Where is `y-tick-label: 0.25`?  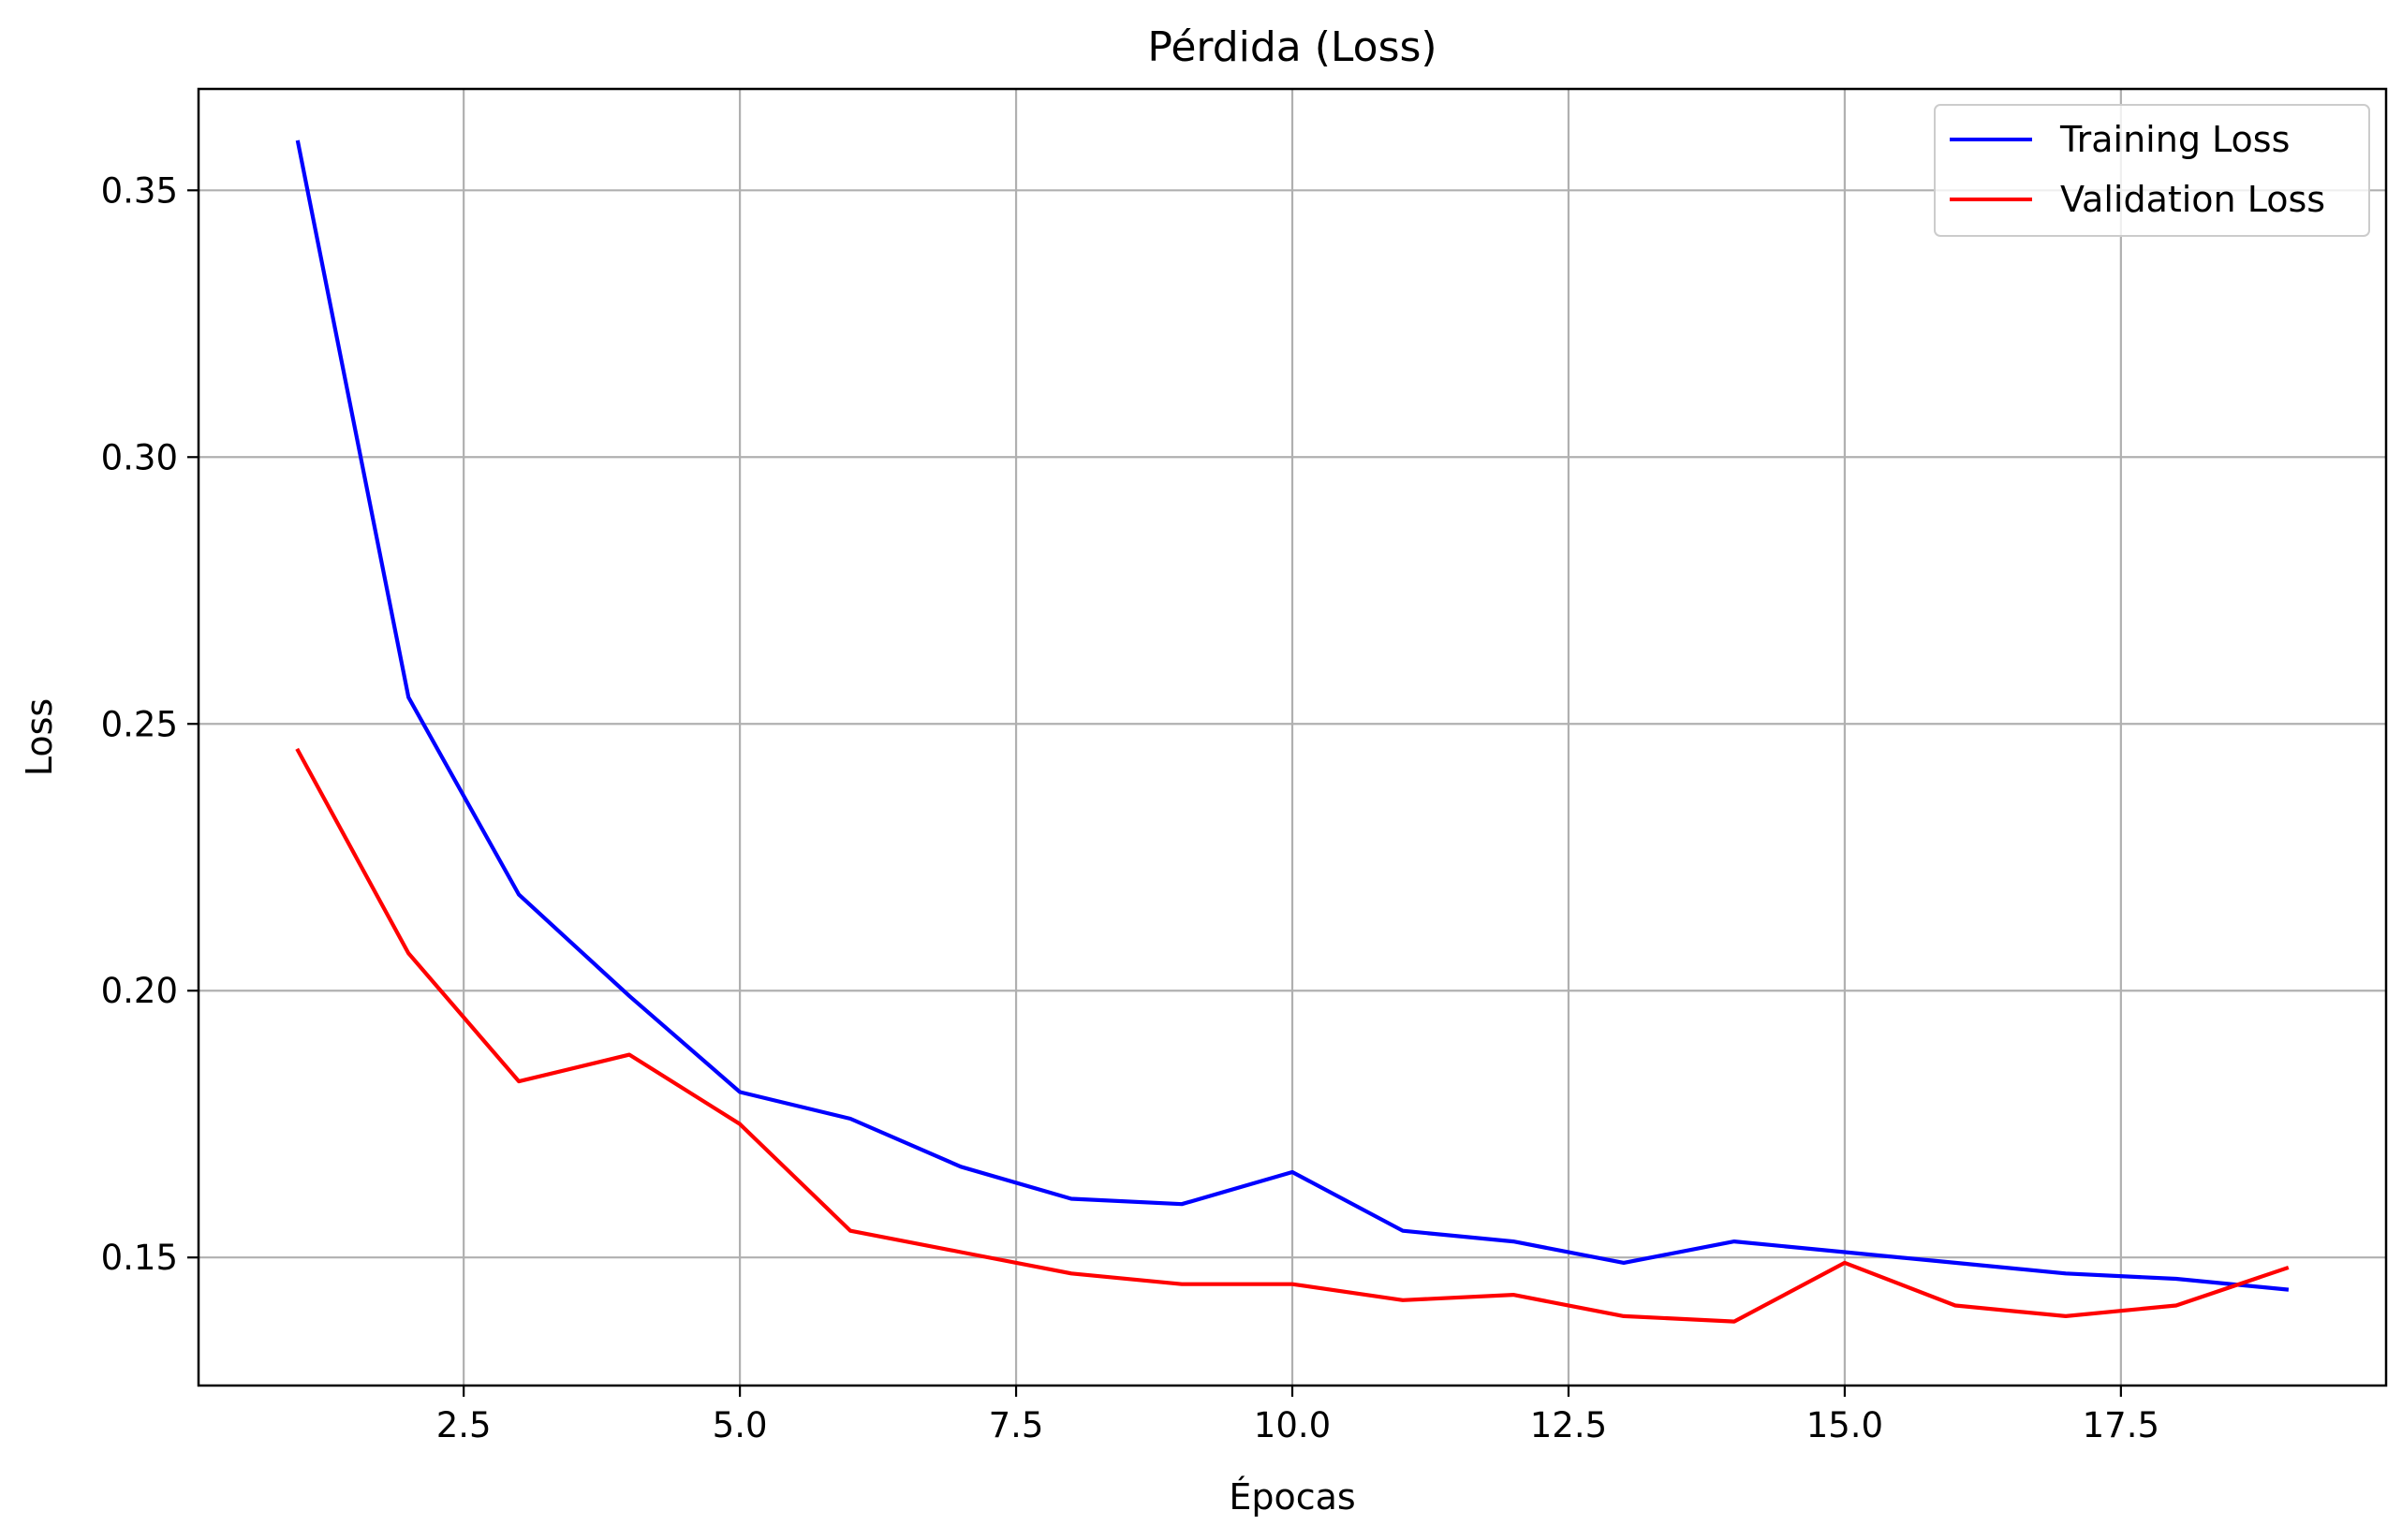 y-tick-label: 0.25 is located at coordinates (139, 724).